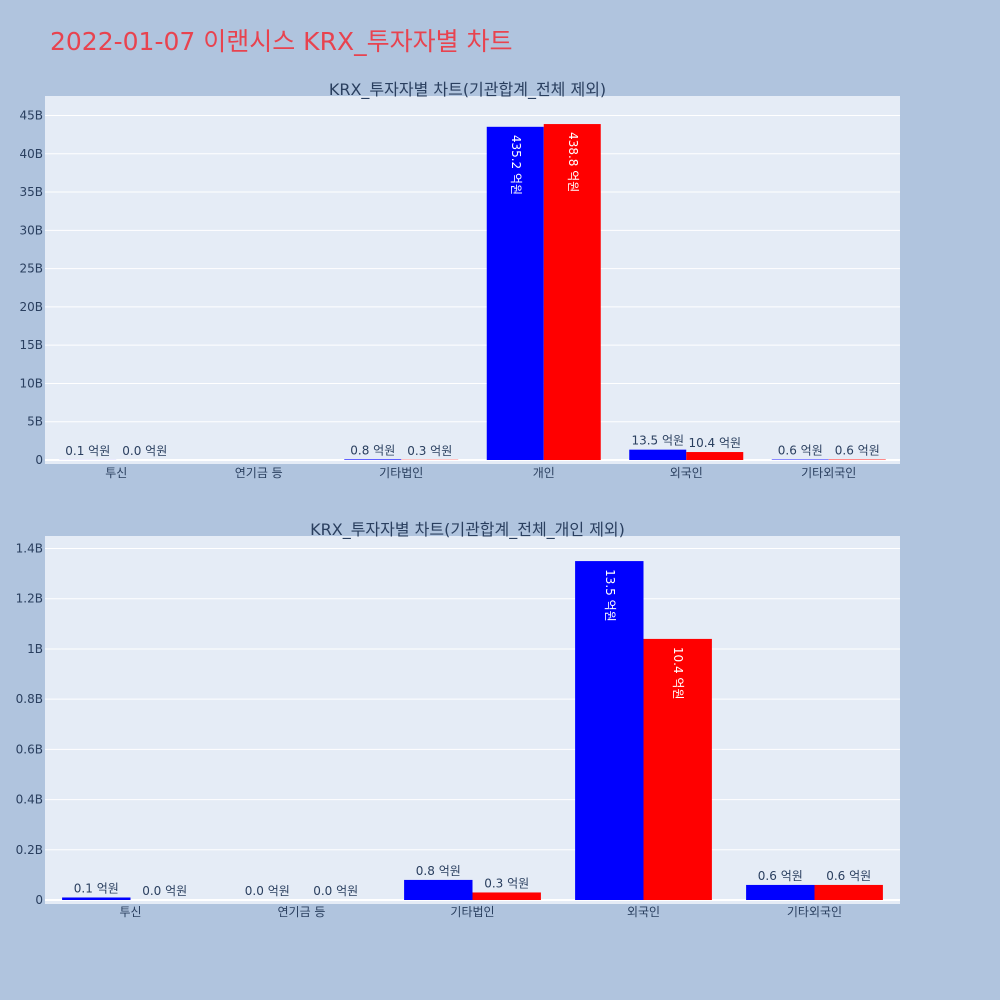 The width and height of the screenshot is (1000, 1000). What do you see at coordinates (29, 749) in the screenshot?
I see `y-tick-label: 0.6B` at bounding box center [29, 749].